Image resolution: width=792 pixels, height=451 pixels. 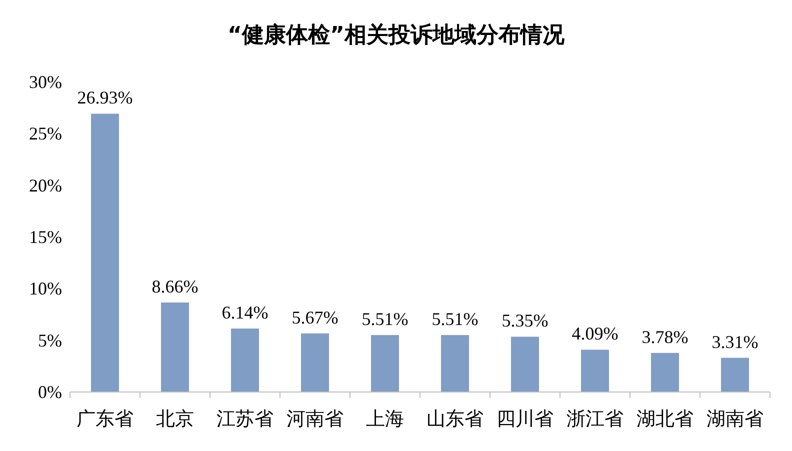 I want to click on x-tick-label: 广东省, so click(x=105, y=419).